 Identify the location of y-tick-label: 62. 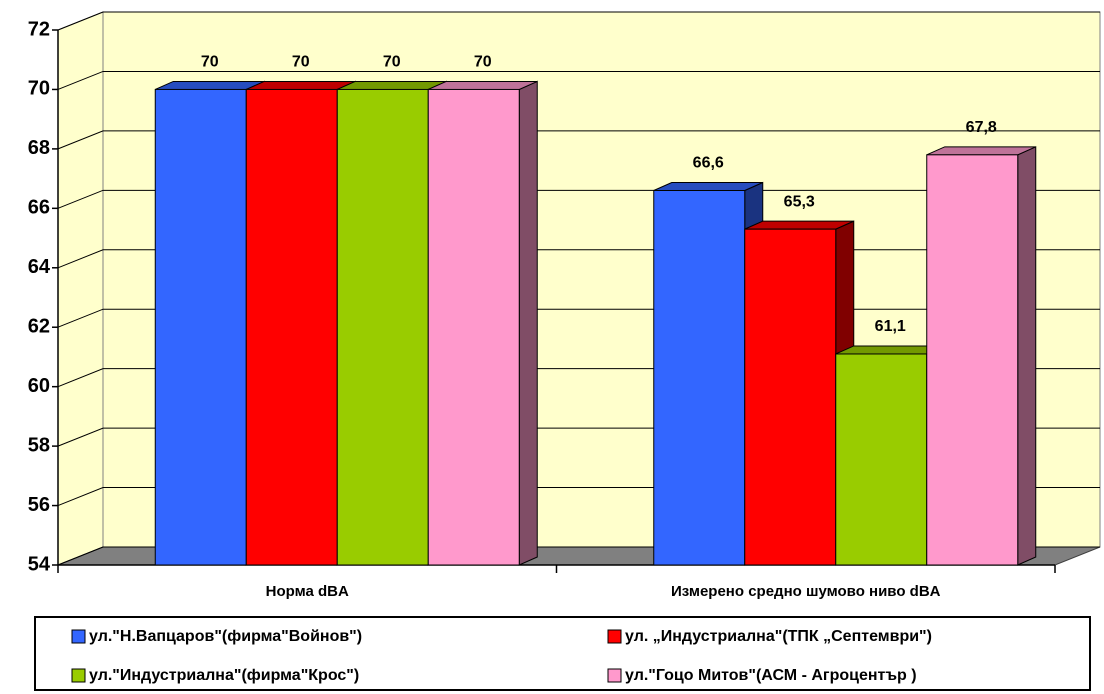
(39, 327).